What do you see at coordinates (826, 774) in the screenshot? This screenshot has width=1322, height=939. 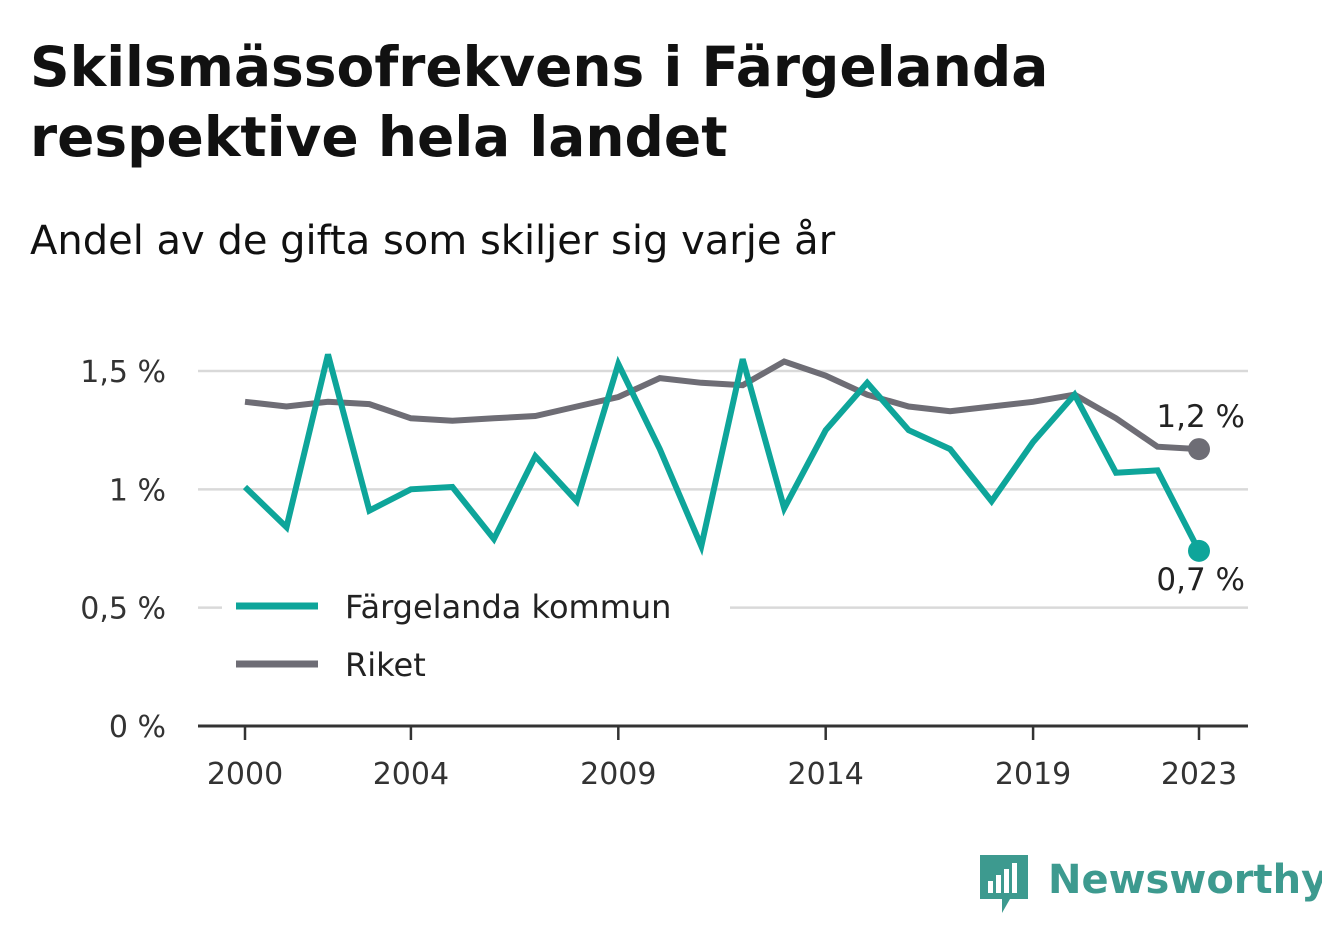 I see `x-tick-label: 2014` at bounding box center [826, 774].